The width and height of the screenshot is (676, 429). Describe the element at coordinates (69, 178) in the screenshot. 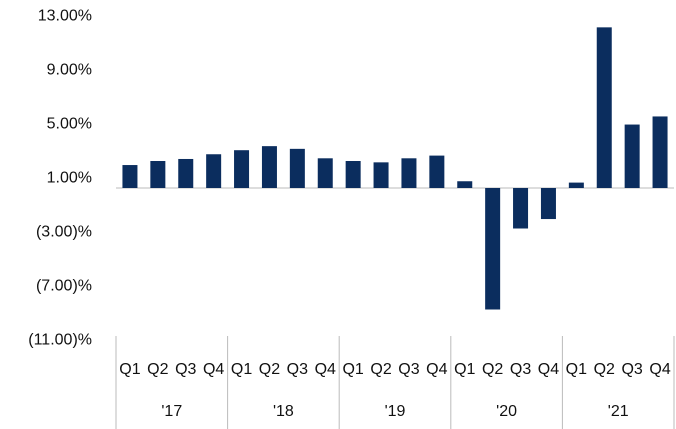

I see `y-tick-label: 1.00%` at that location.